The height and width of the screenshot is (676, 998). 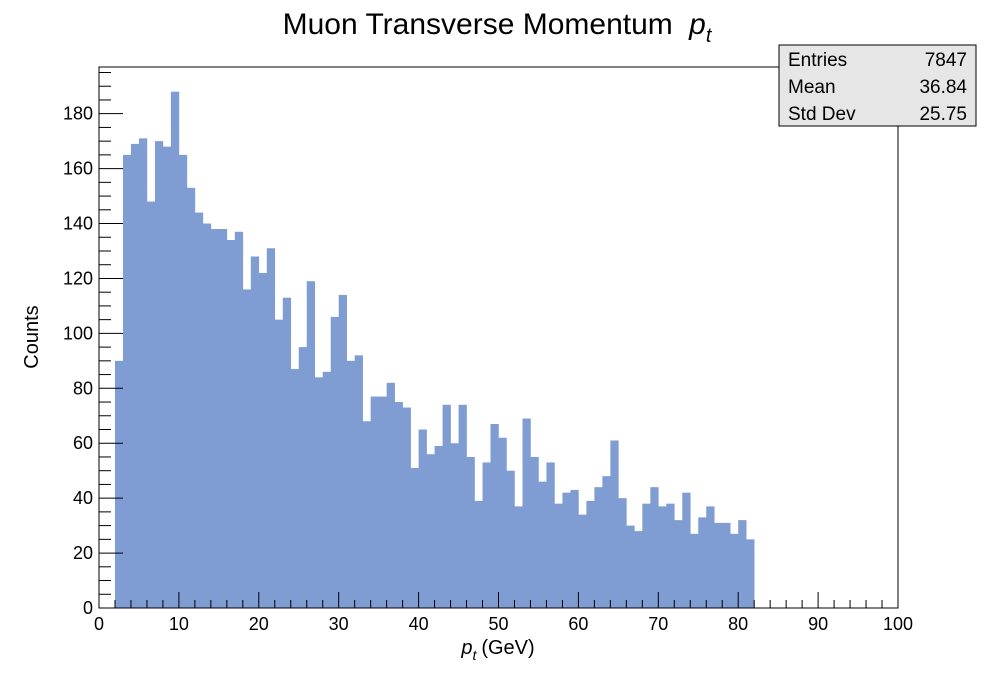 I want to click on x-tick-label: 100, so click(x=898, y=624).